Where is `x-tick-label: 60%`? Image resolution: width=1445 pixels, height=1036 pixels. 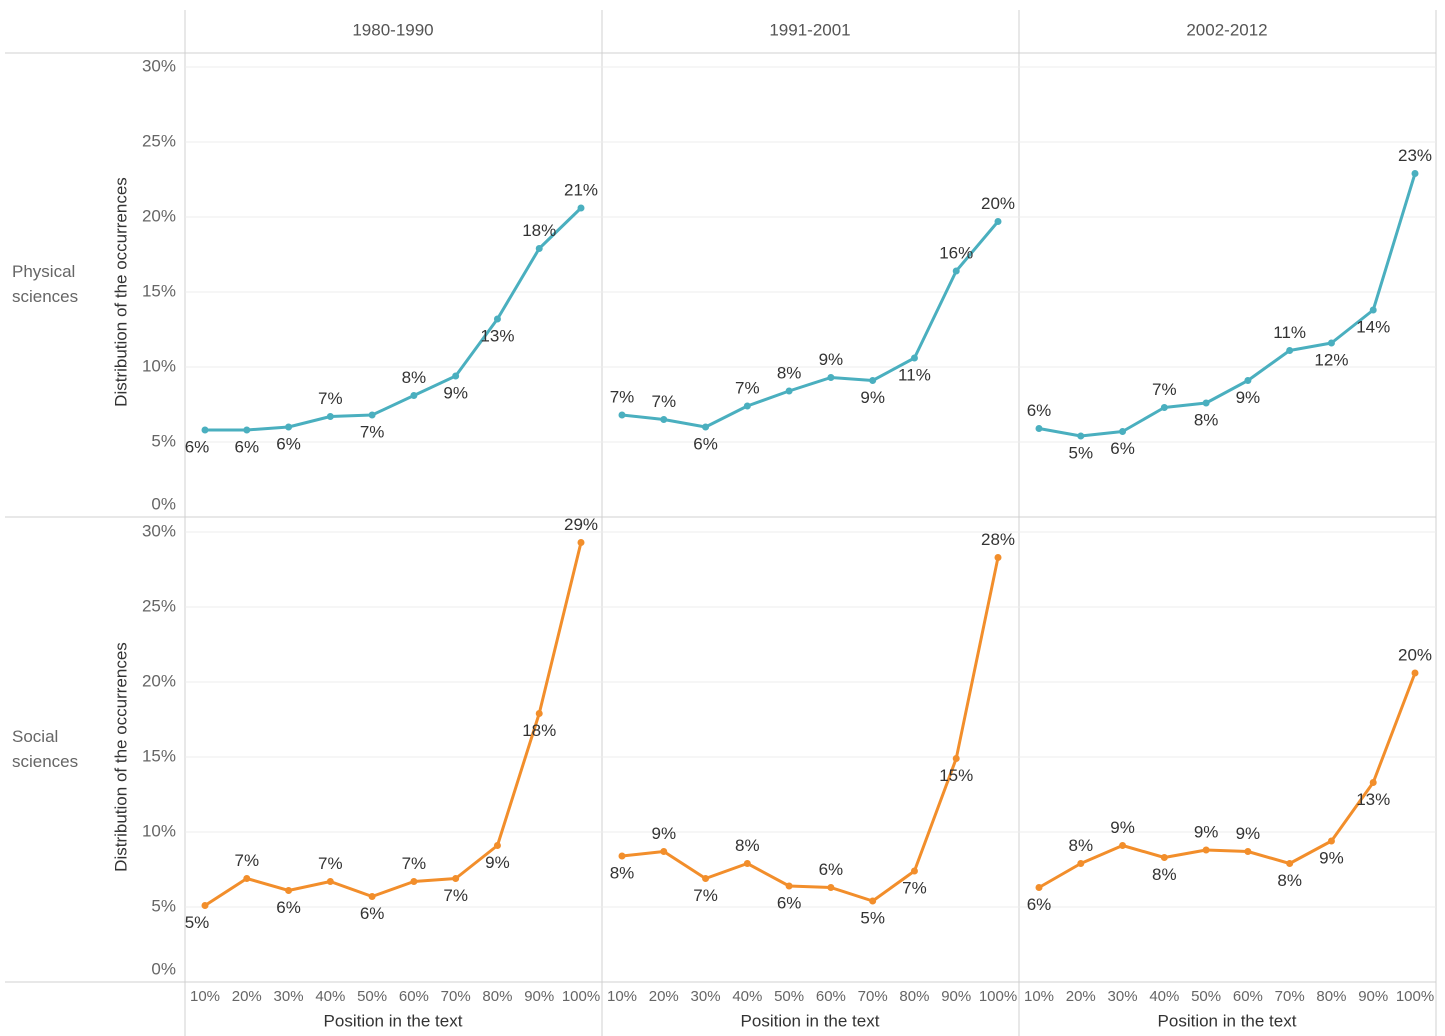
x-tick-label: 60% is located at coordinates (831, 996).